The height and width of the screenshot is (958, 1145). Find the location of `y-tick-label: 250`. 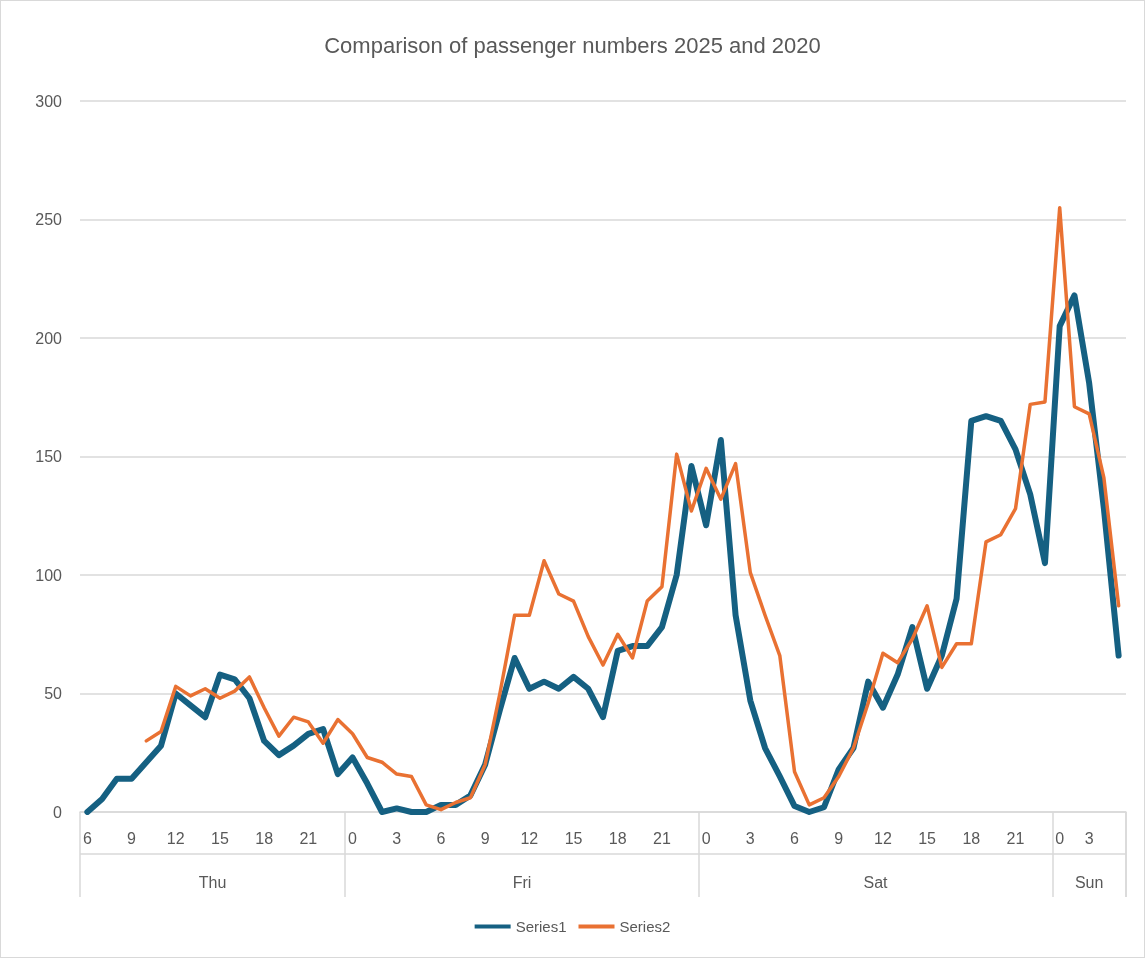

y-tick-label: 250 is located at coordinates (49, 219).